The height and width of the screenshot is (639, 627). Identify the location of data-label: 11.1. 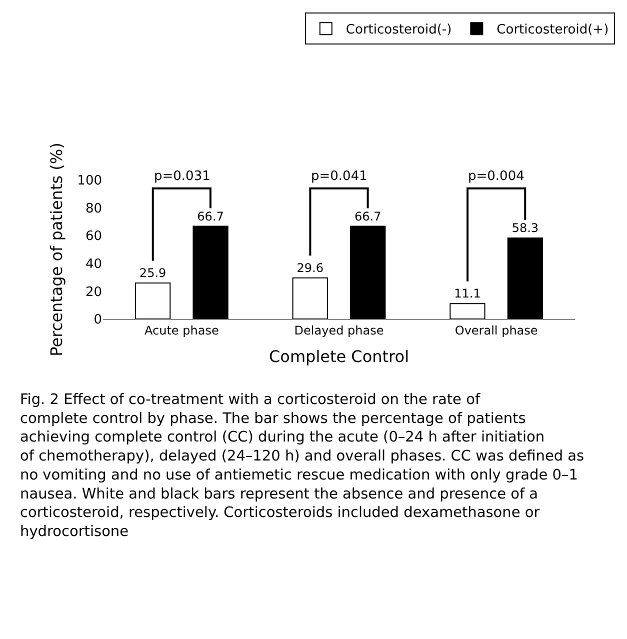
(467, 293).